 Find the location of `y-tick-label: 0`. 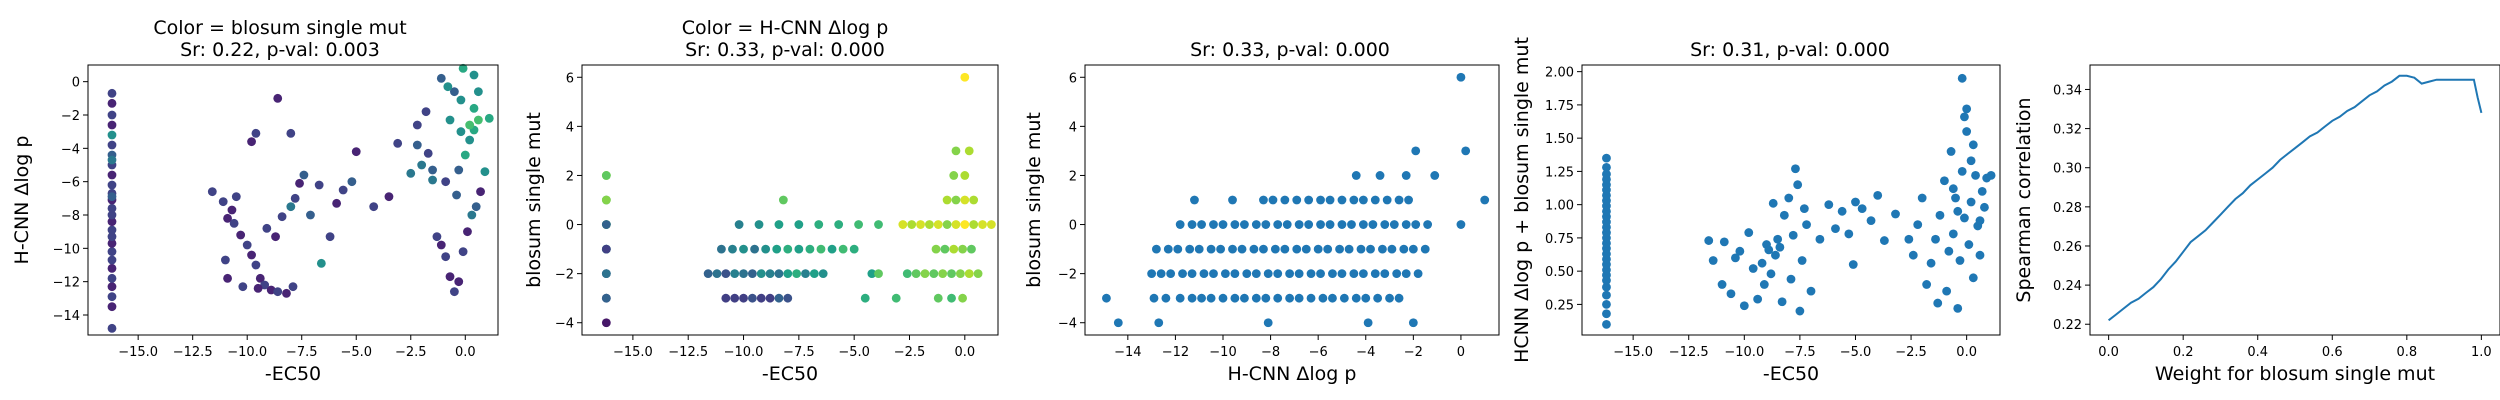

y-tick-label: 0 is located at coordinates (1073, 226).